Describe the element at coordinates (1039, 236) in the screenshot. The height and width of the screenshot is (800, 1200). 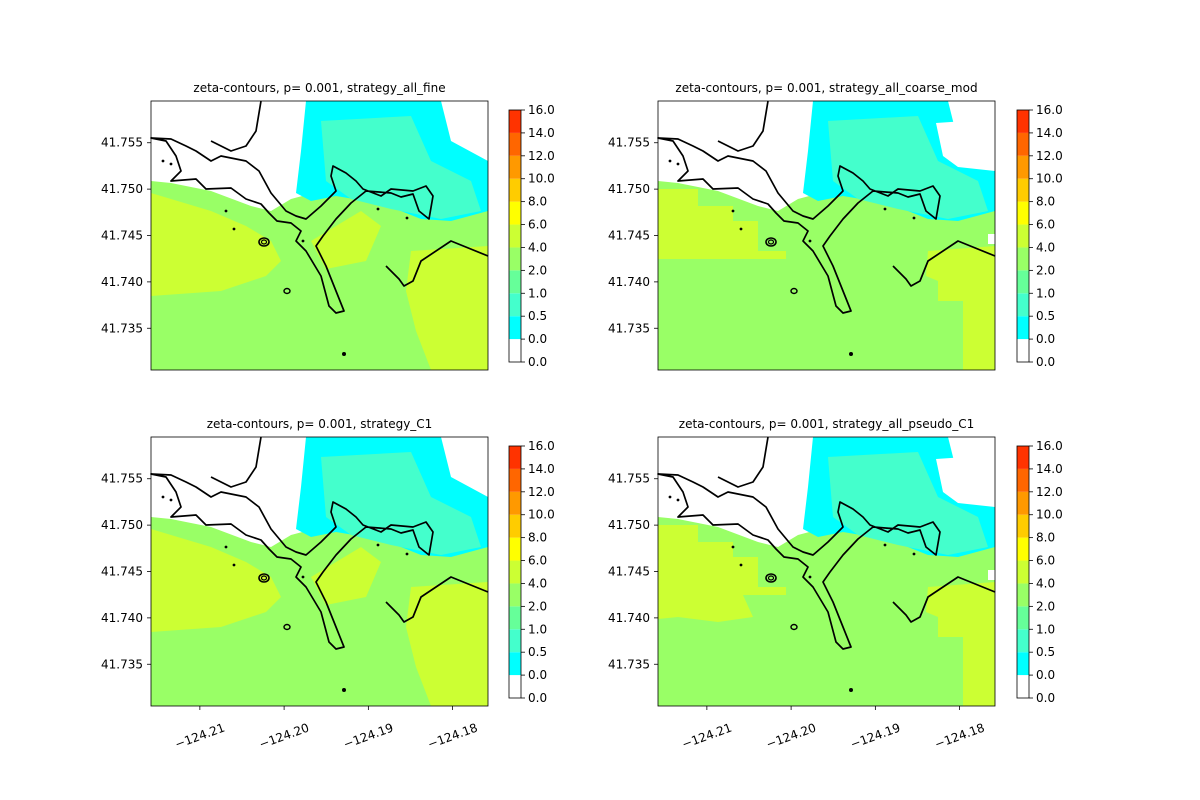
I see `colorbar-2: 0.0 0.0 0.5 1.0 2.0 4.0 6.0 8.0 10.0 12.0 14.0 16.0` at that location.